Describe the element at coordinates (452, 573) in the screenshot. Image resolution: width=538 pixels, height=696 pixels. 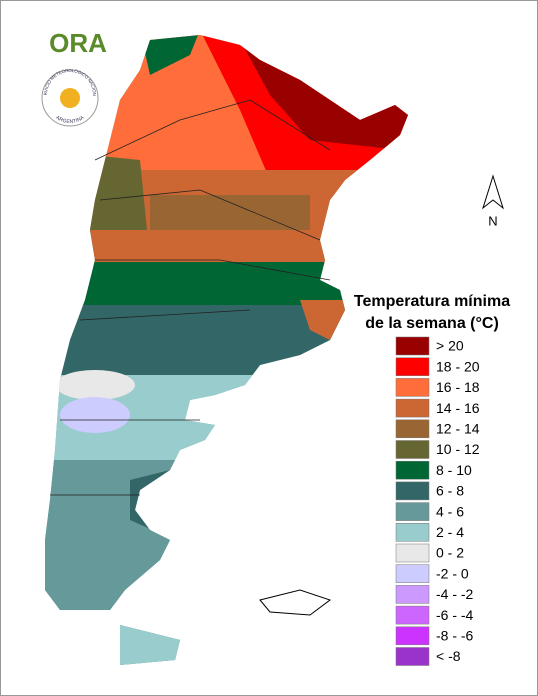
I see `legend-label: -2 - 0` at that location.